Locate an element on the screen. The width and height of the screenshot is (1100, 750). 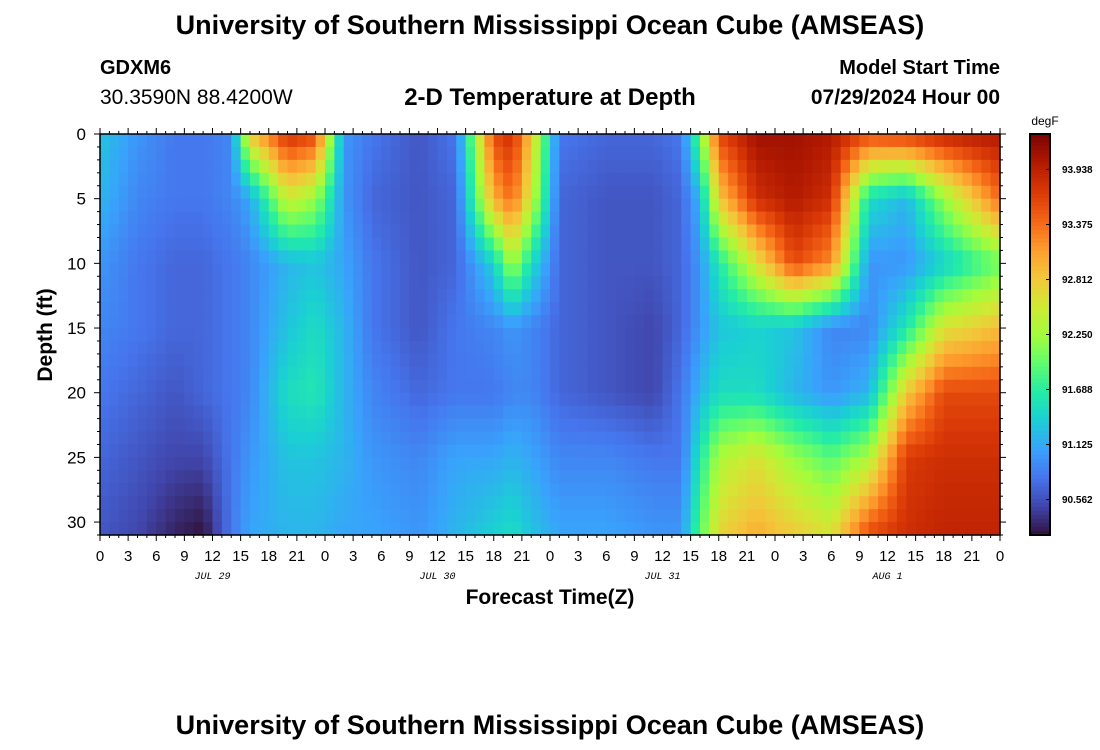
x-tick-label: 9 is located at coordinates (184, 556).